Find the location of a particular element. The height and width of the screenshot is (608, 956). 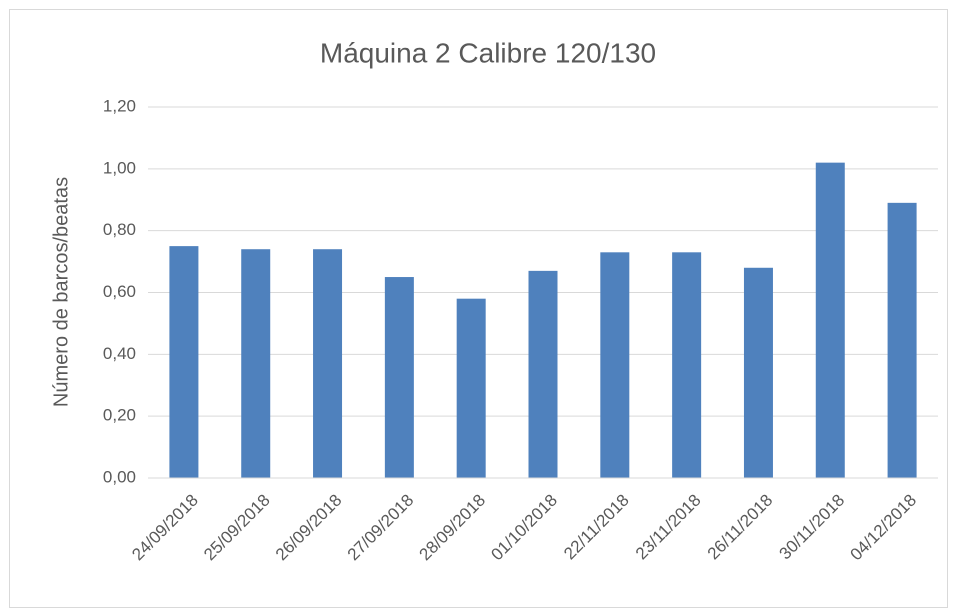

y-tick-label: 0,00 is located at coordinates (119, 476).